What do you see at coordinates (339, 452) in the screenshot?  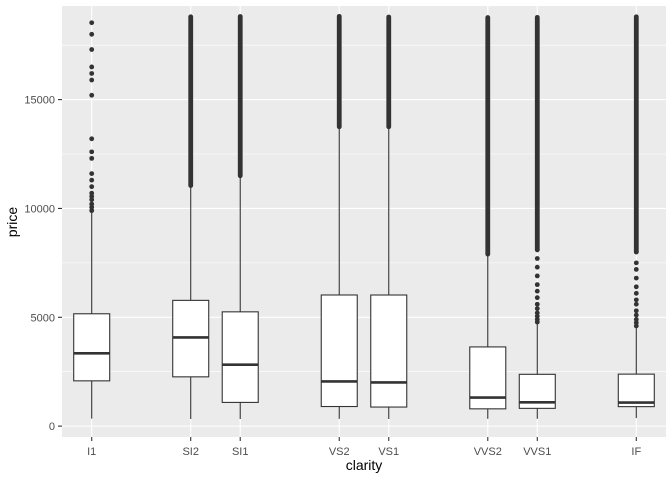 I see `x-tick-label: VS2` at bounding box center [339, 452].